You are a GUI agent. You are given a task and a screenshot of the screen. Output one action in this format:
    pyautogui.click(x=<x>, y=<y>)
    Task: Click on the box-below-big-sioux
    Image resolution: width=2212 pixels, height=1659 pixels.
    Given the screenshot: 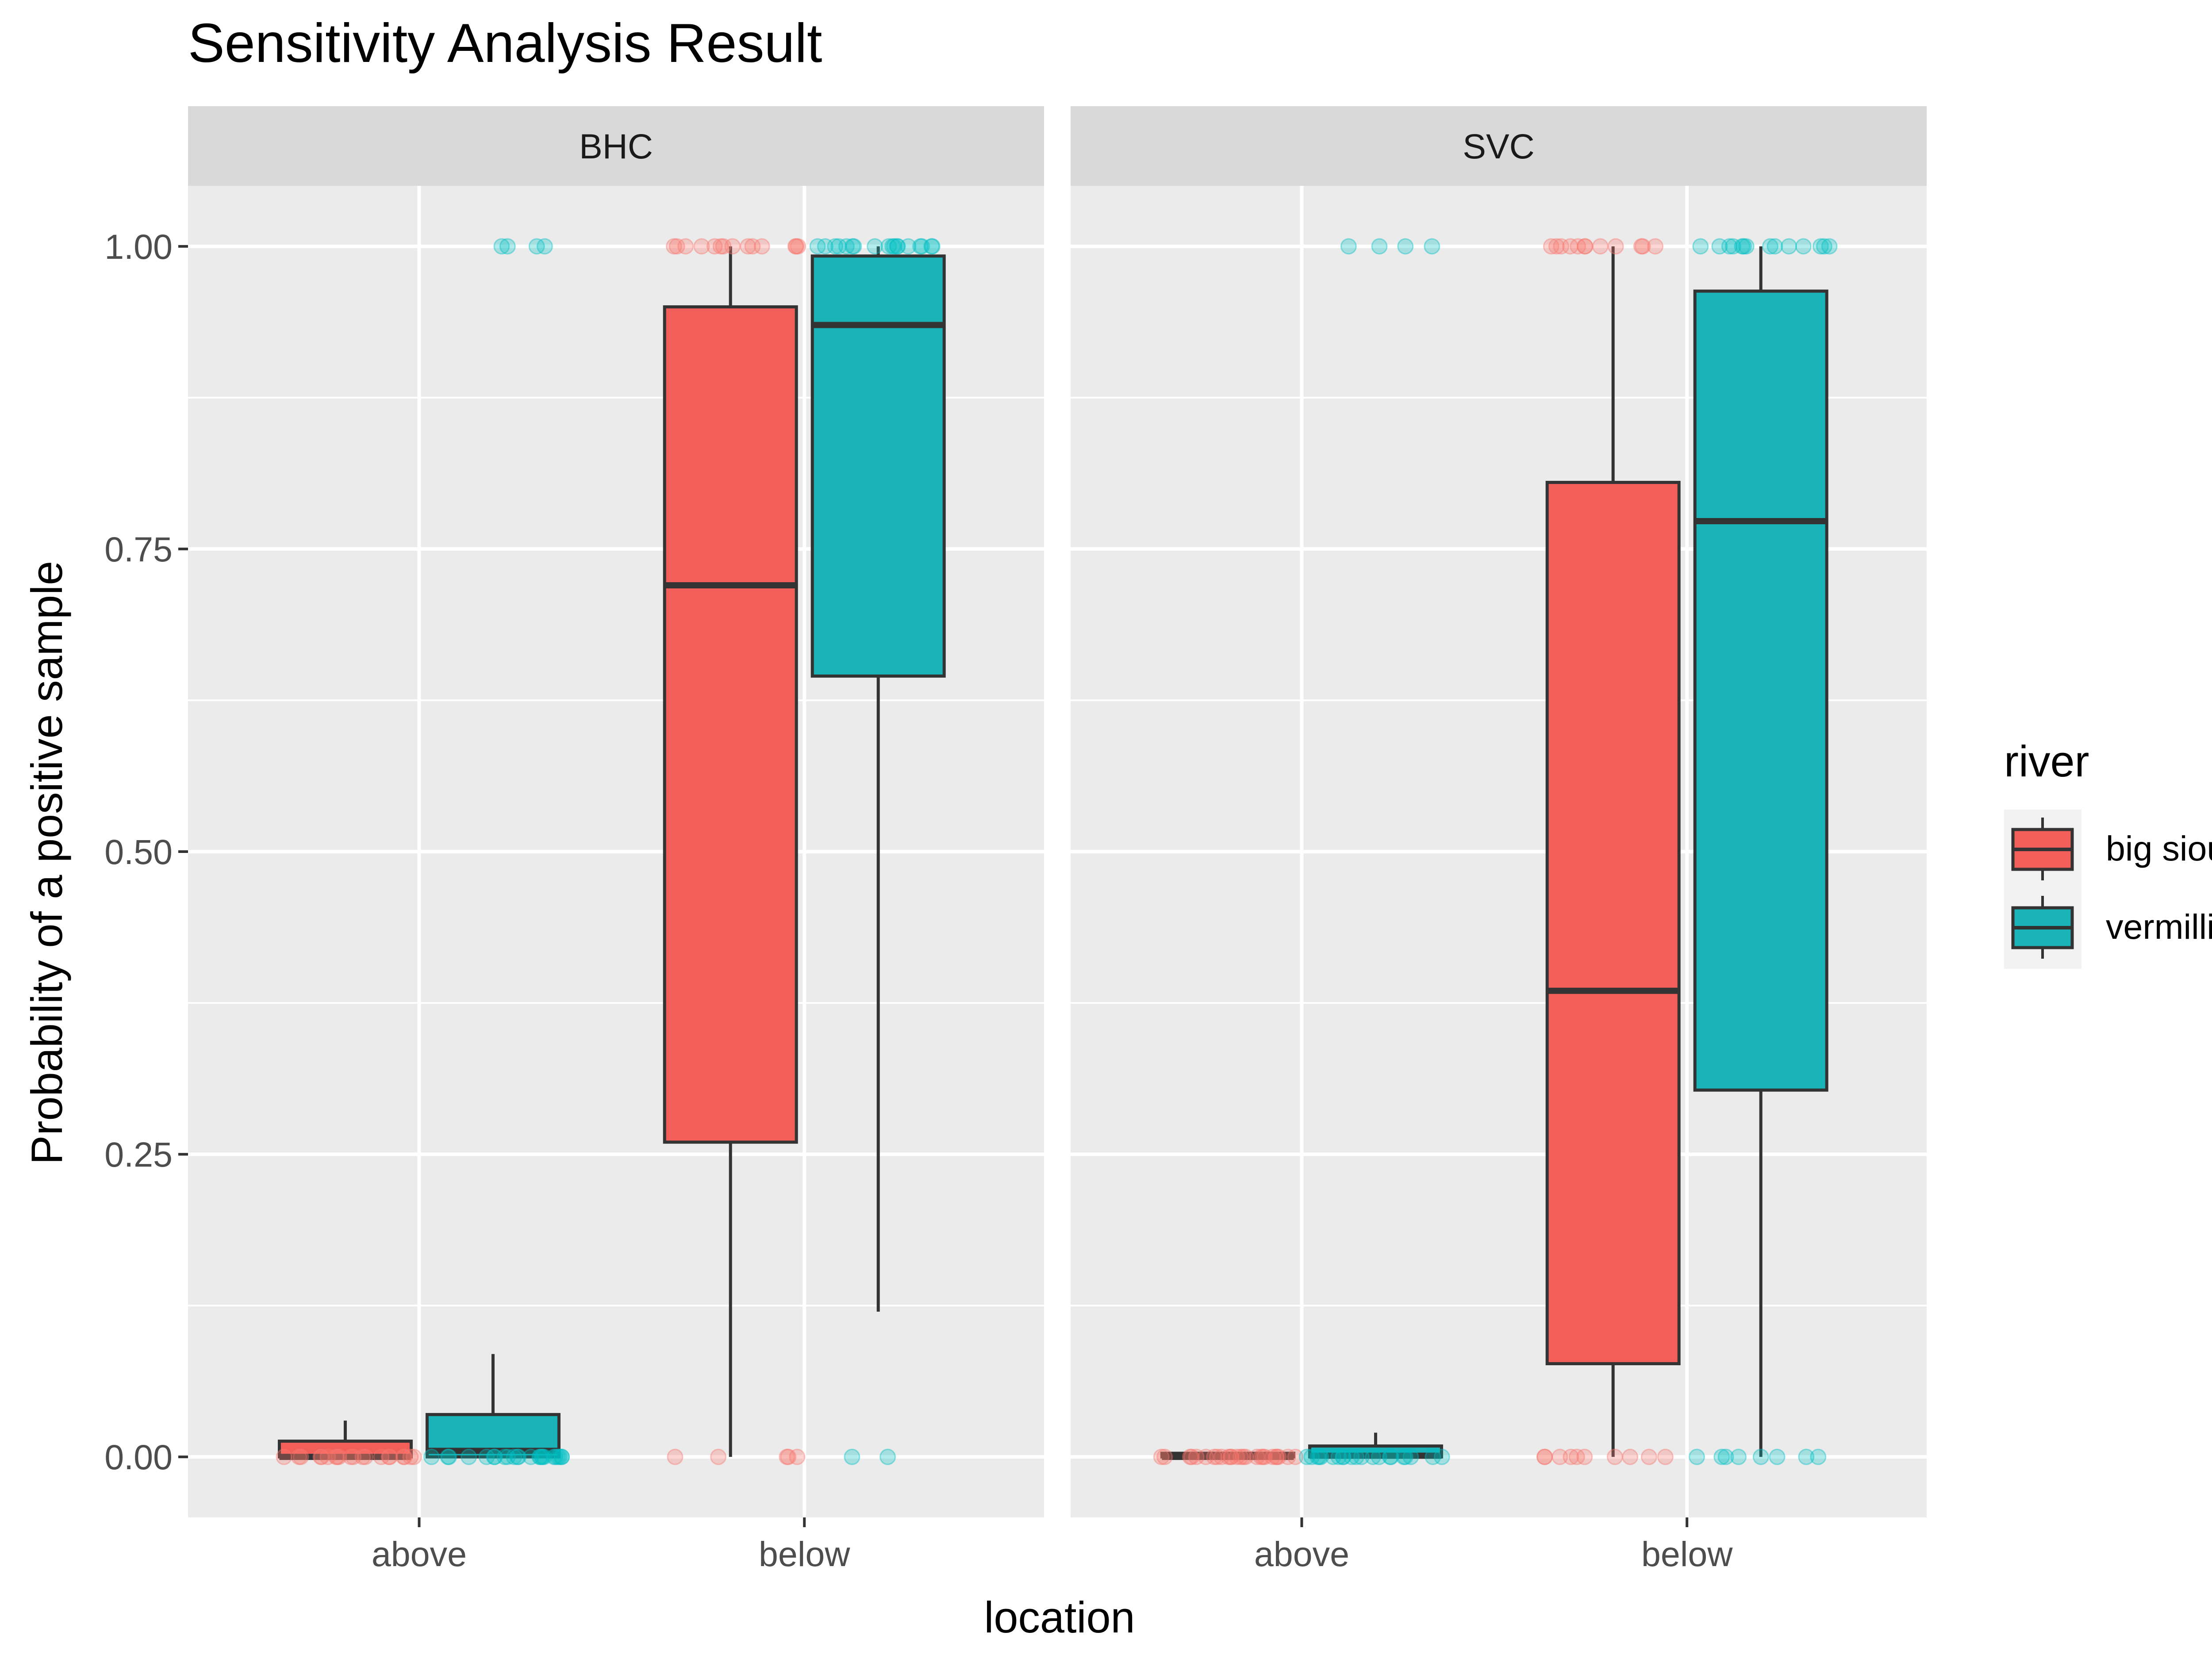 What is the action you would take?
    pyautogui.click(x=735, y=852)
    